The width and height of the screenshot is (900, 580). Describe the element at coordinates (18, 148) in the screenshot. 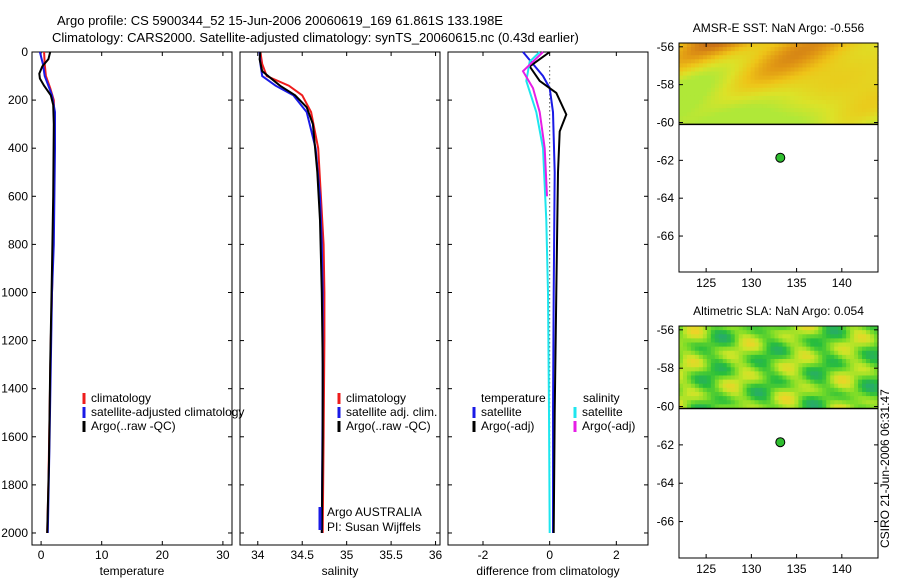

I see `y-tick-label: 400` at that location.